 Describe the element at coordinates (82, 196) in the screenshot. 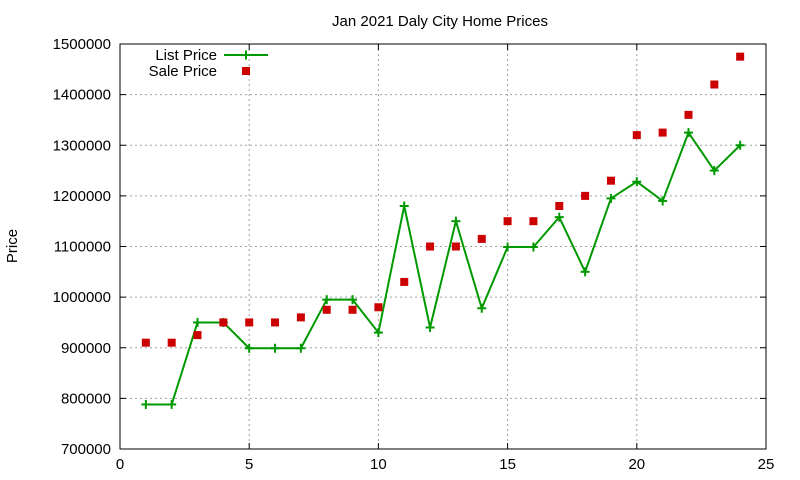

I see `y-tick-label: 1200000` at that location.